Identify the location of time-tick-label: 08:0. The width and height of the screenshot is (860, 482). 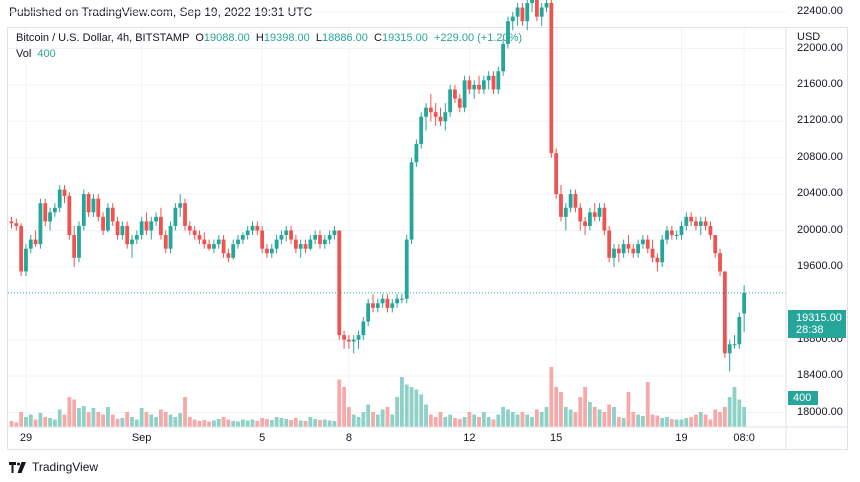
(744, 438).